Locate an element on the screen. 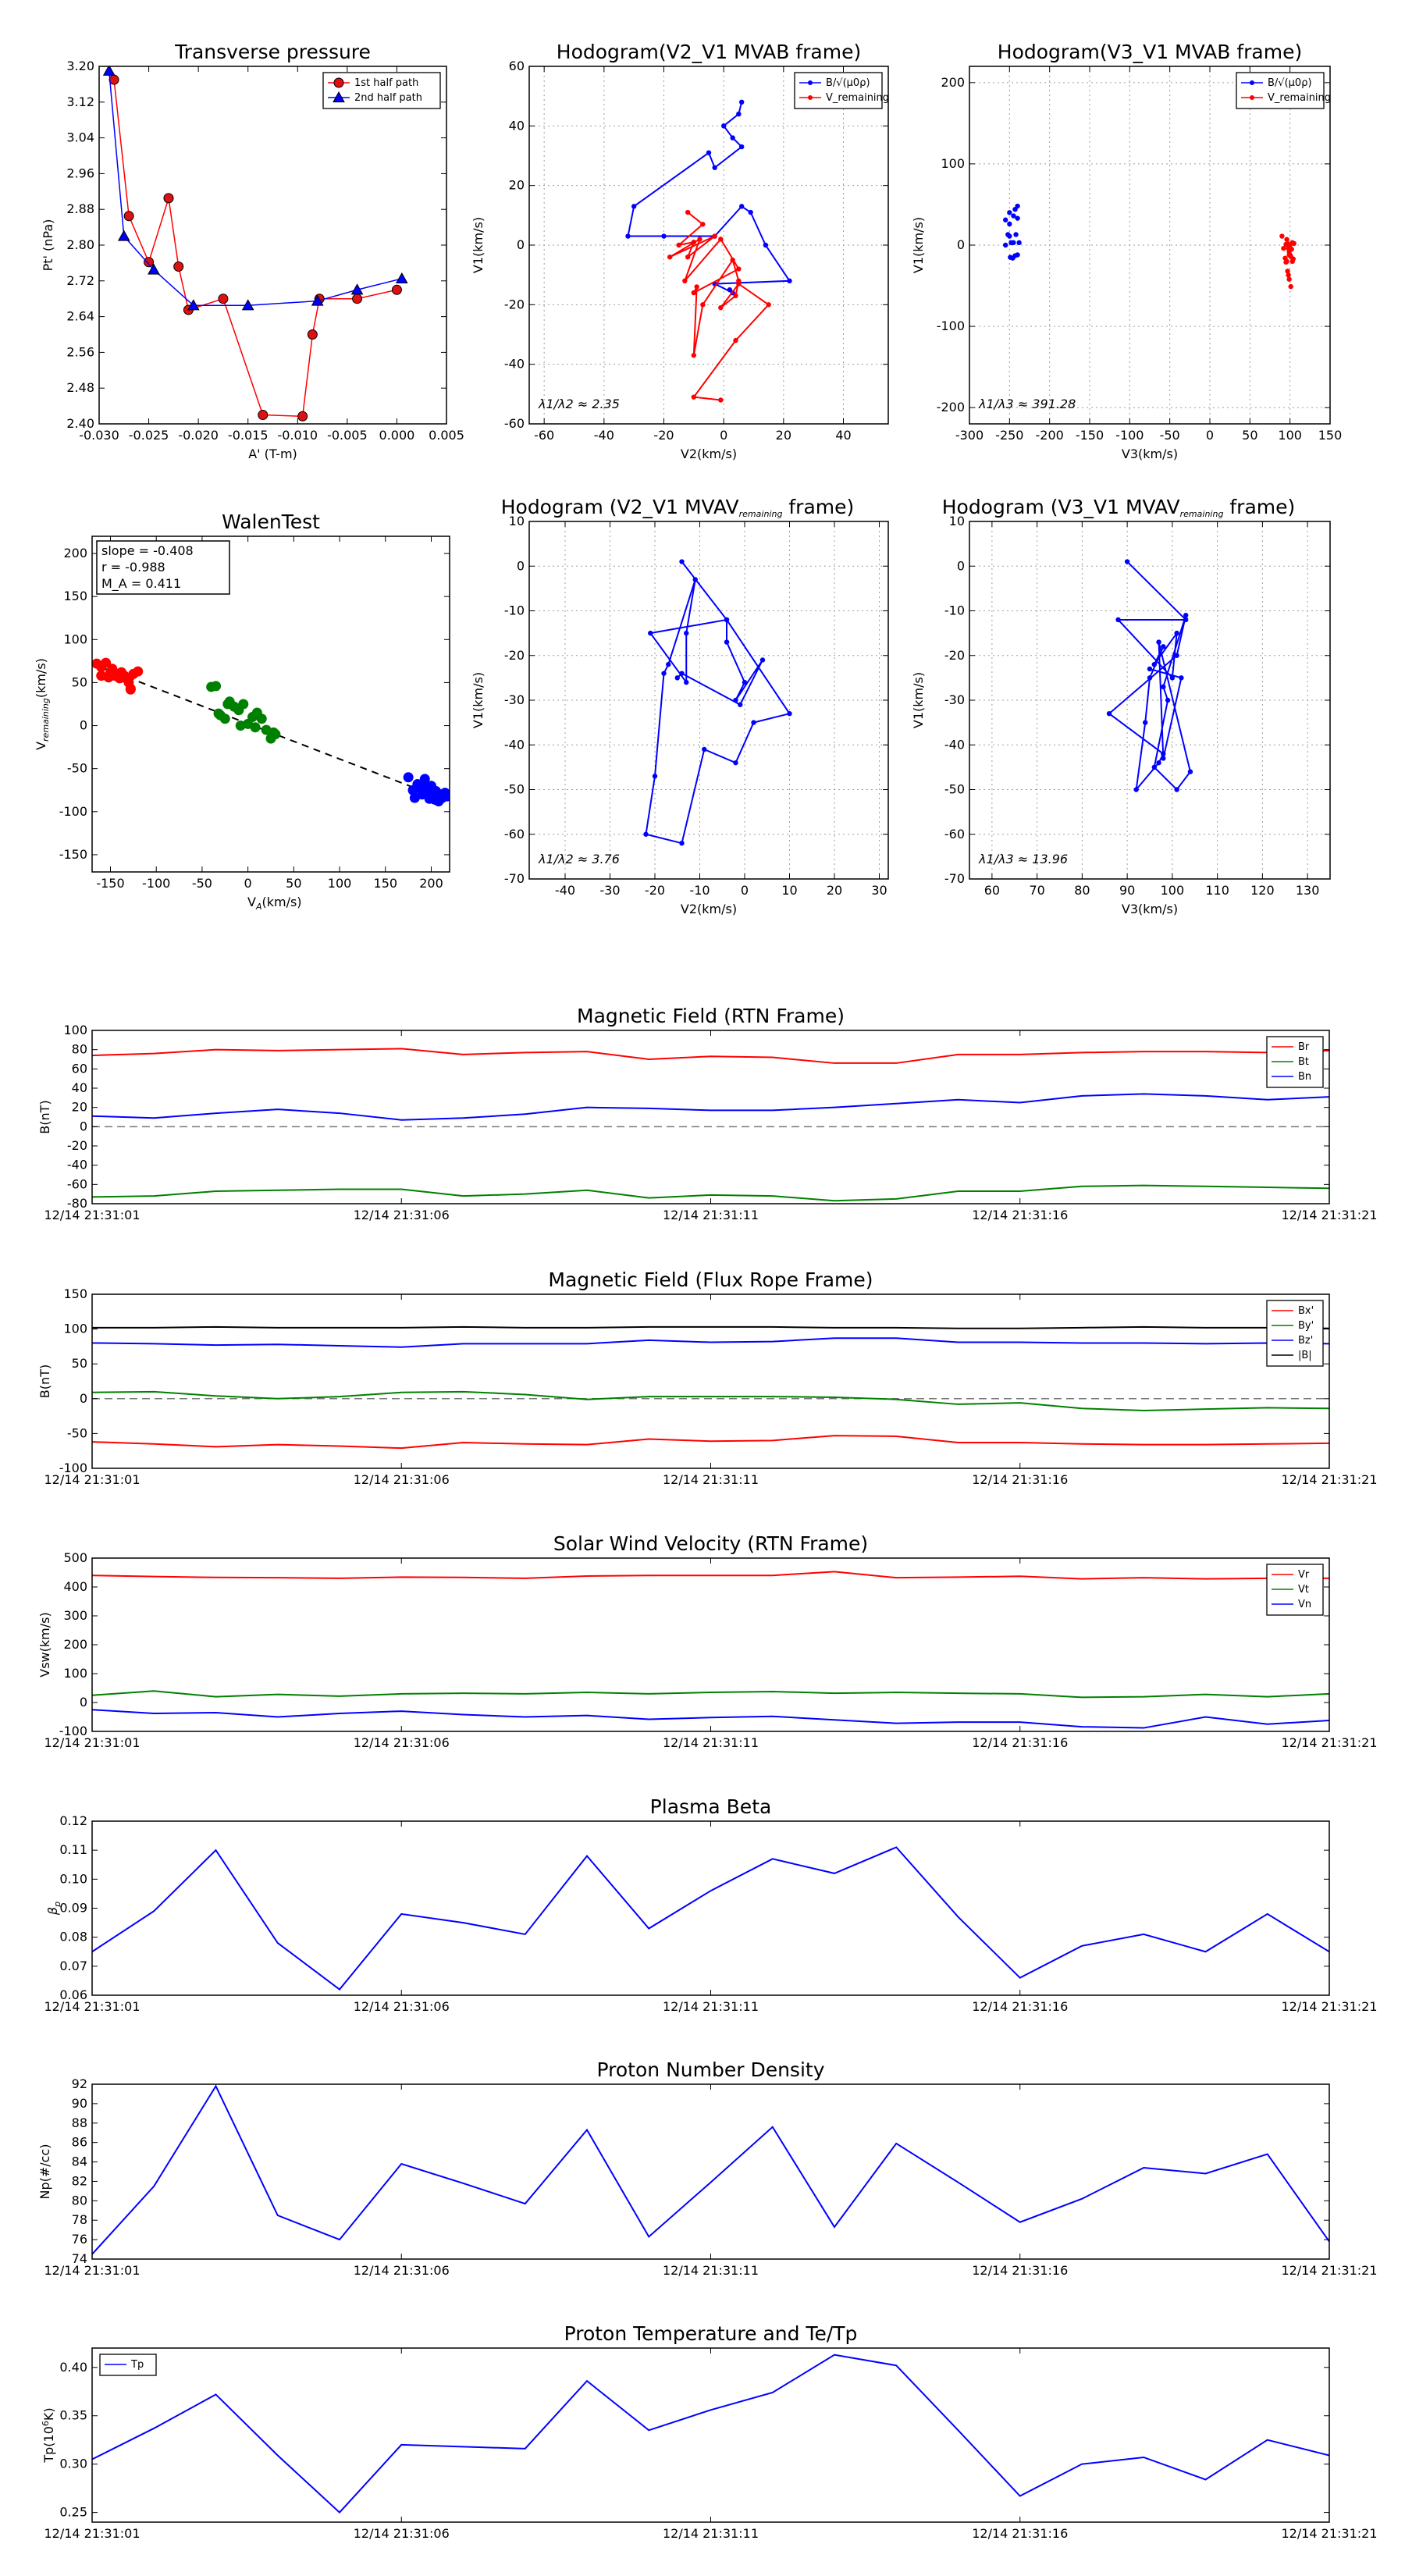  series-tp is located at coordinates (711, 2434).